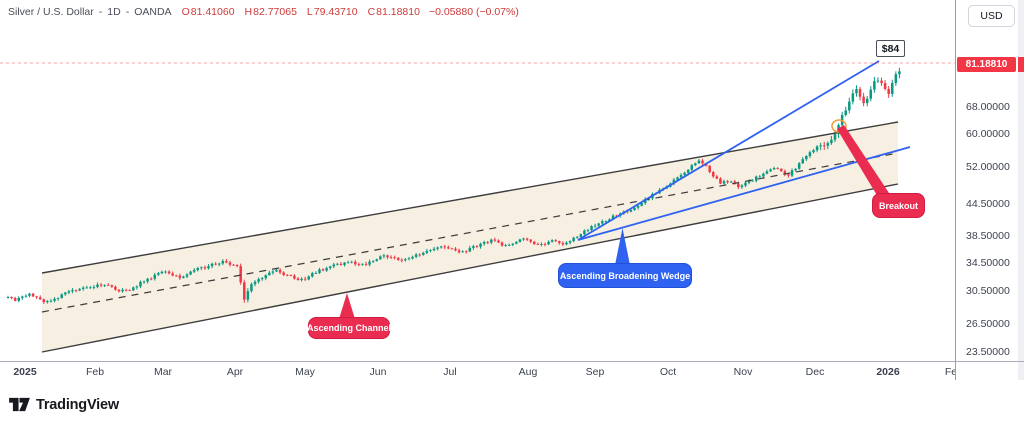  I want to click on last-price-badge: 81.18810, so click(986, 64).